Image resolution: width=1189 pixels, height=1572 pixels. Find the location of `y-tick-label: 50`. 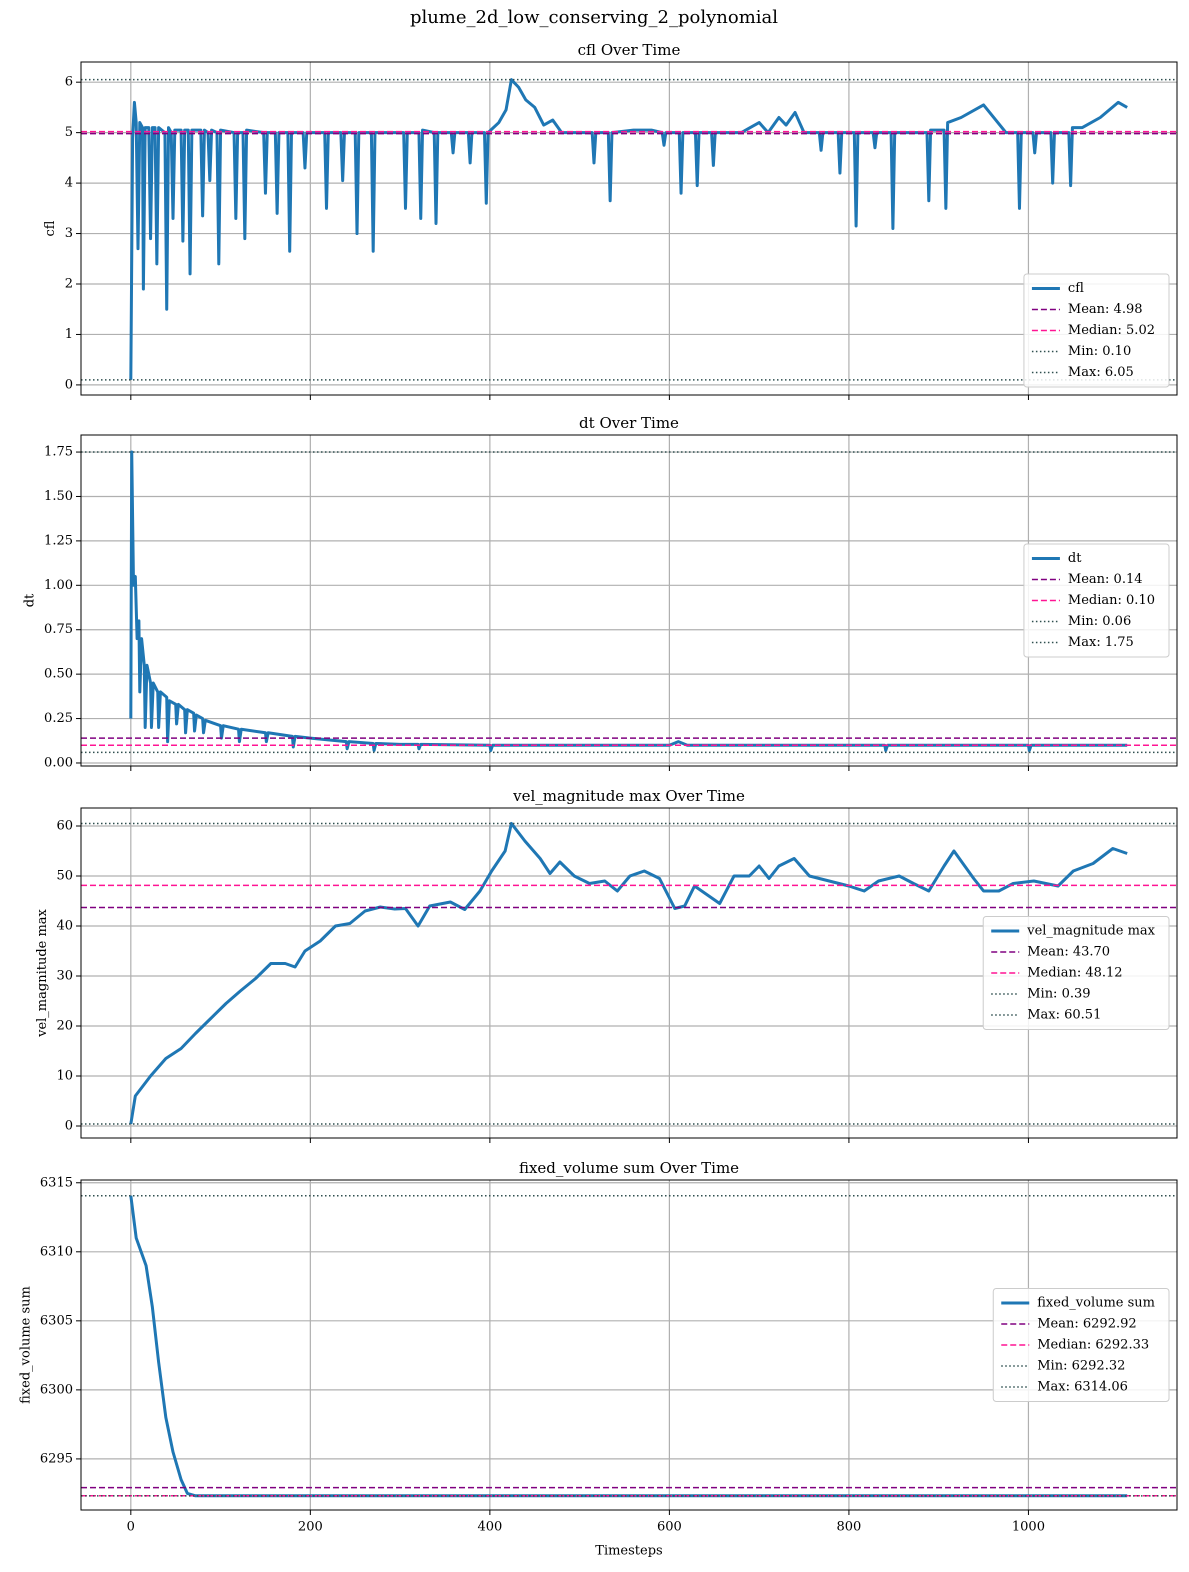

y-tick-label: 50 is located at coordinates (64, 876).